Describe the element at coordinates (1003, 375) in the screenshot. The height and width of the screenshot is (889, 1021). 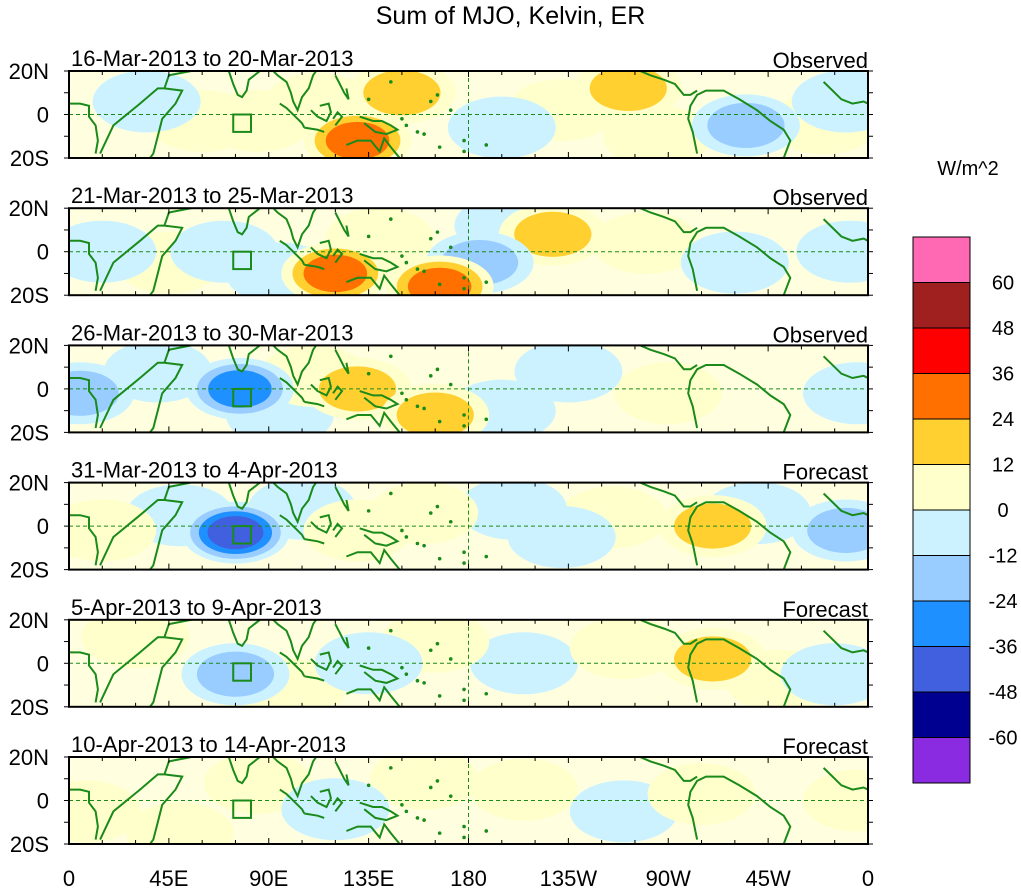
I see `colorbar-label: 36` at that location.